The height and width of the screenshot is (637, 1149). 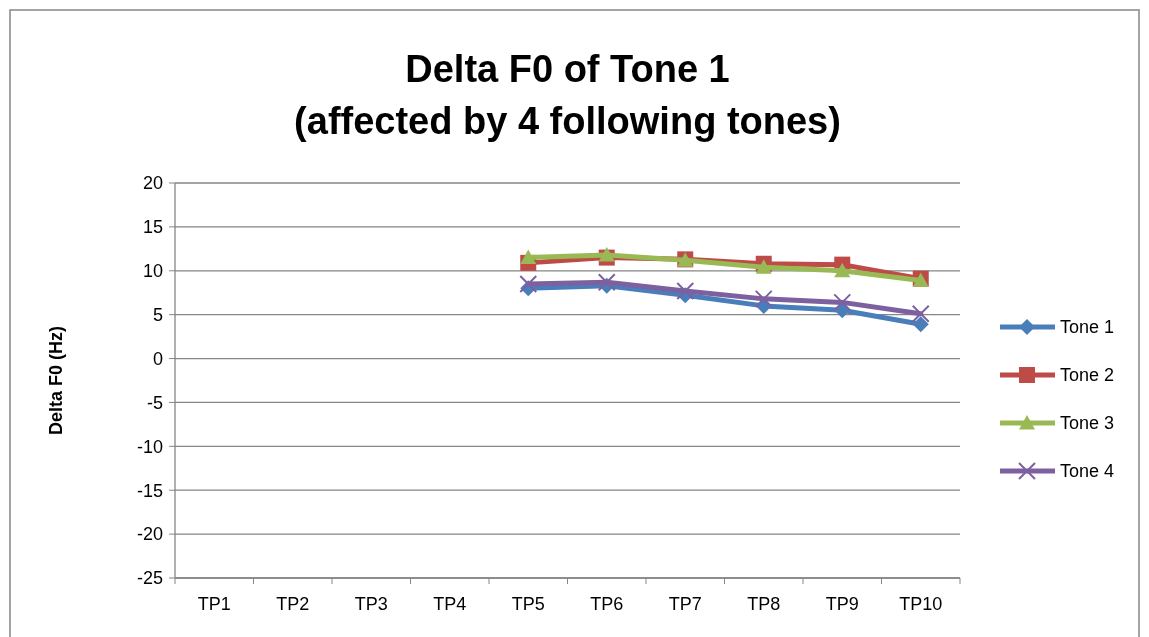 What do you see at coordinates (450, 604) in the screenshot?
I see `x-tick-label: TP4` at bounding box center [450, 604].